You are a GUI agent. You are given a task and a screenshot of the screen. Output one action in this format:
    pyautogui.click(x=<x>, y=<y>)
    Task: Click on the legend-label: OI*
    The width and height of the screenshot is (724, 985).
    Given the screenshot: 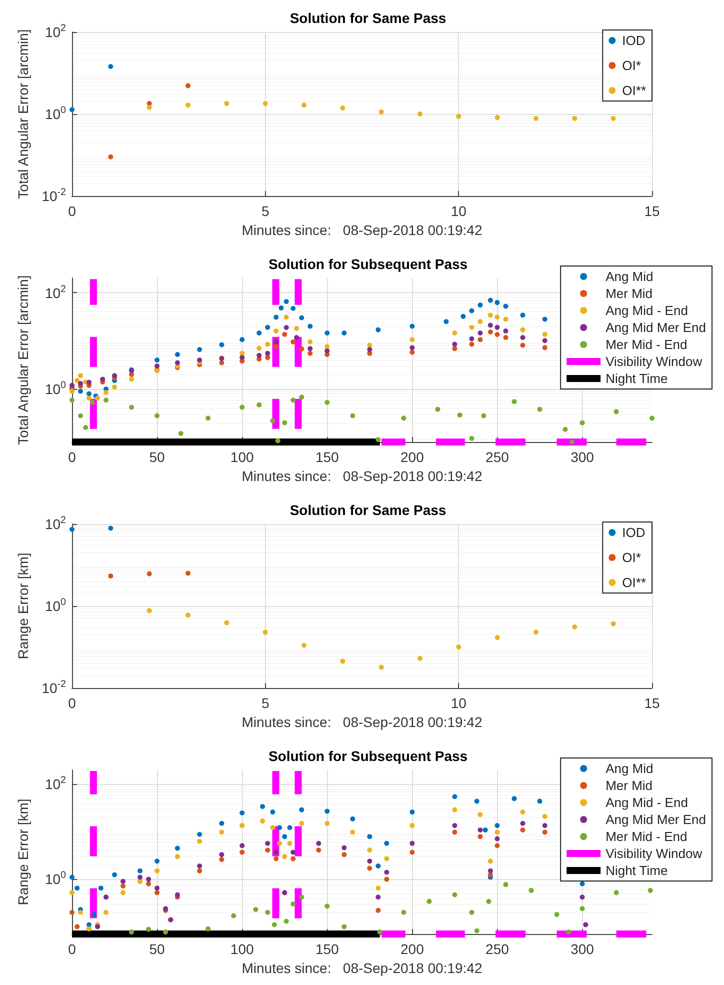 What is the action you would take?
    pyautogui.click(x=631, y=557)
    